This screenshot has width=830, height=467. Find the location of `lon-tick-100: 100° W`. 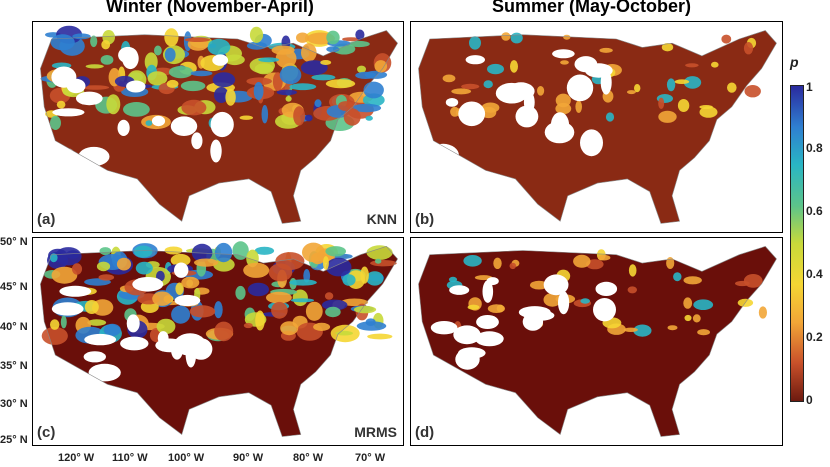

lon-tick-100: 100° W is located at coordinates (186, 458).